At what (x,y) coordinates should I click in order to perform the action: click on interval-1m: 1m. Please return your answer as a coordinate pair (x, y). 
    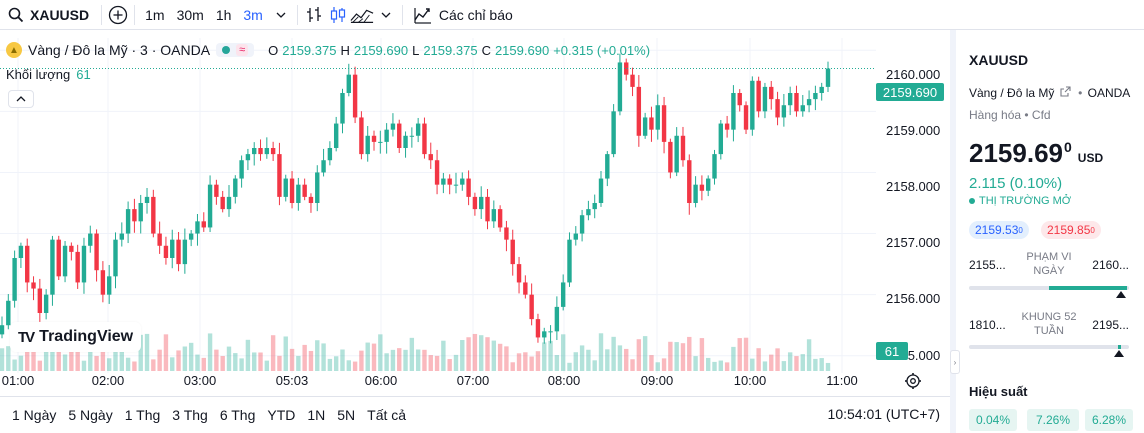
    Looking at the image, I should click on (155, 14).